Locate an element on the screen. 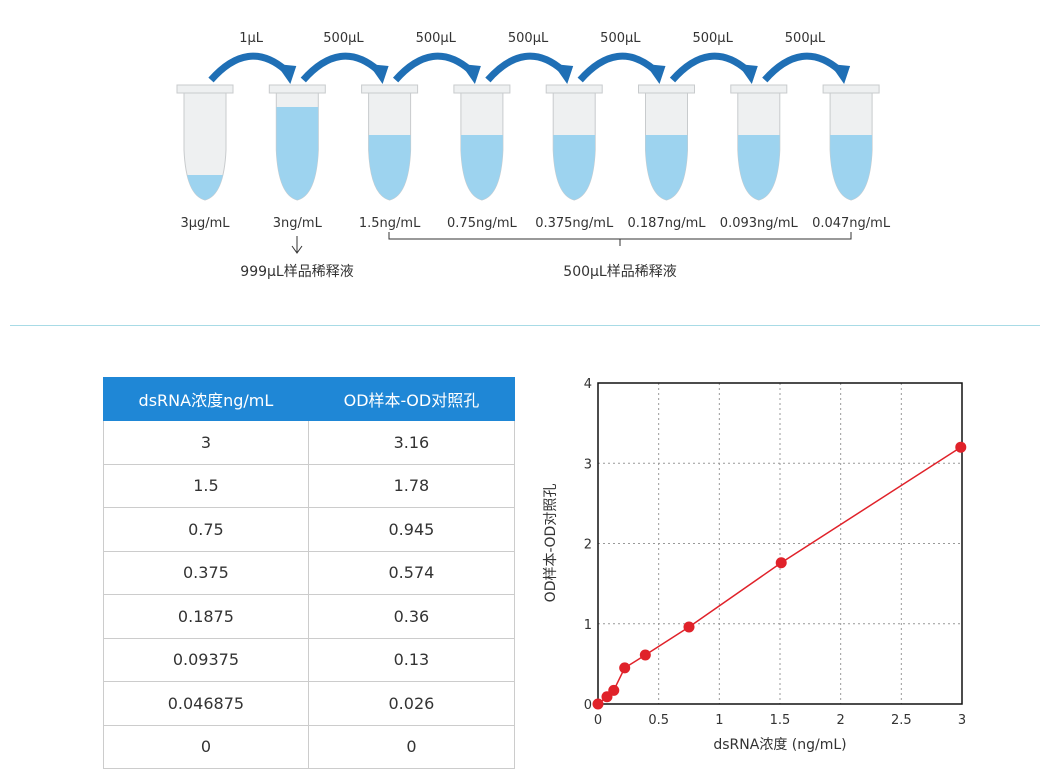 This screenshot has height=775, width=1059. table-cell: 1.5 is located at coordinates (206, 485).